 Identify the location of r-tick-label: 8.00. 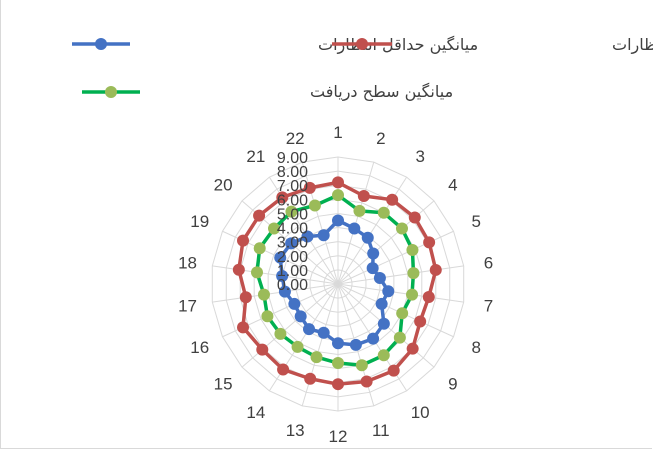
(292, 172).